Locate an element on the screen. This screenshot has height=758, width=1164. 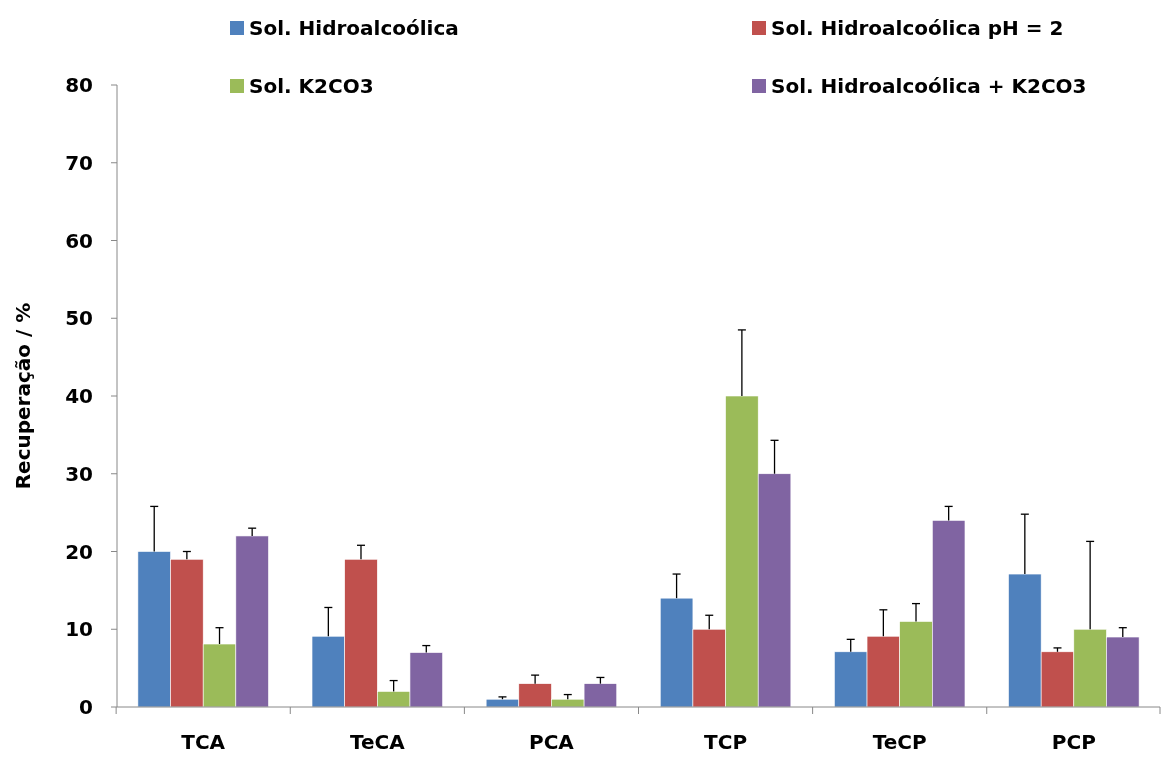
y-tick-label: 60 is located at coordinates (79, 240).